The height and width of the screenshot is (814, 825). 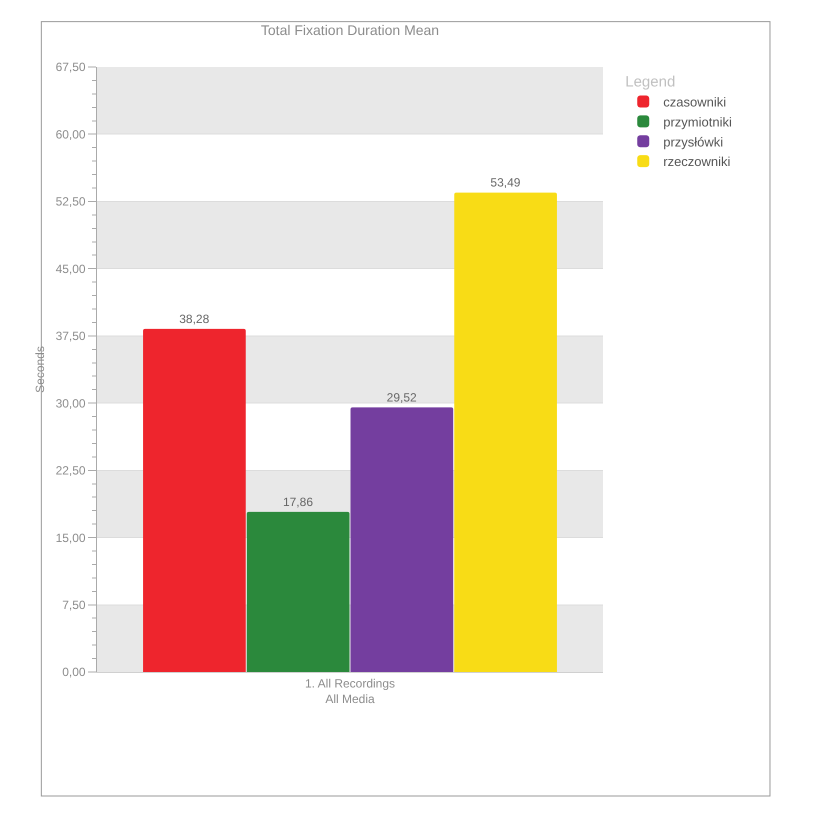 What do you see at coordinates (71, 471) in the screenshot?
I see `y-tick-label: 22,50` at bounding box center [71, 471].